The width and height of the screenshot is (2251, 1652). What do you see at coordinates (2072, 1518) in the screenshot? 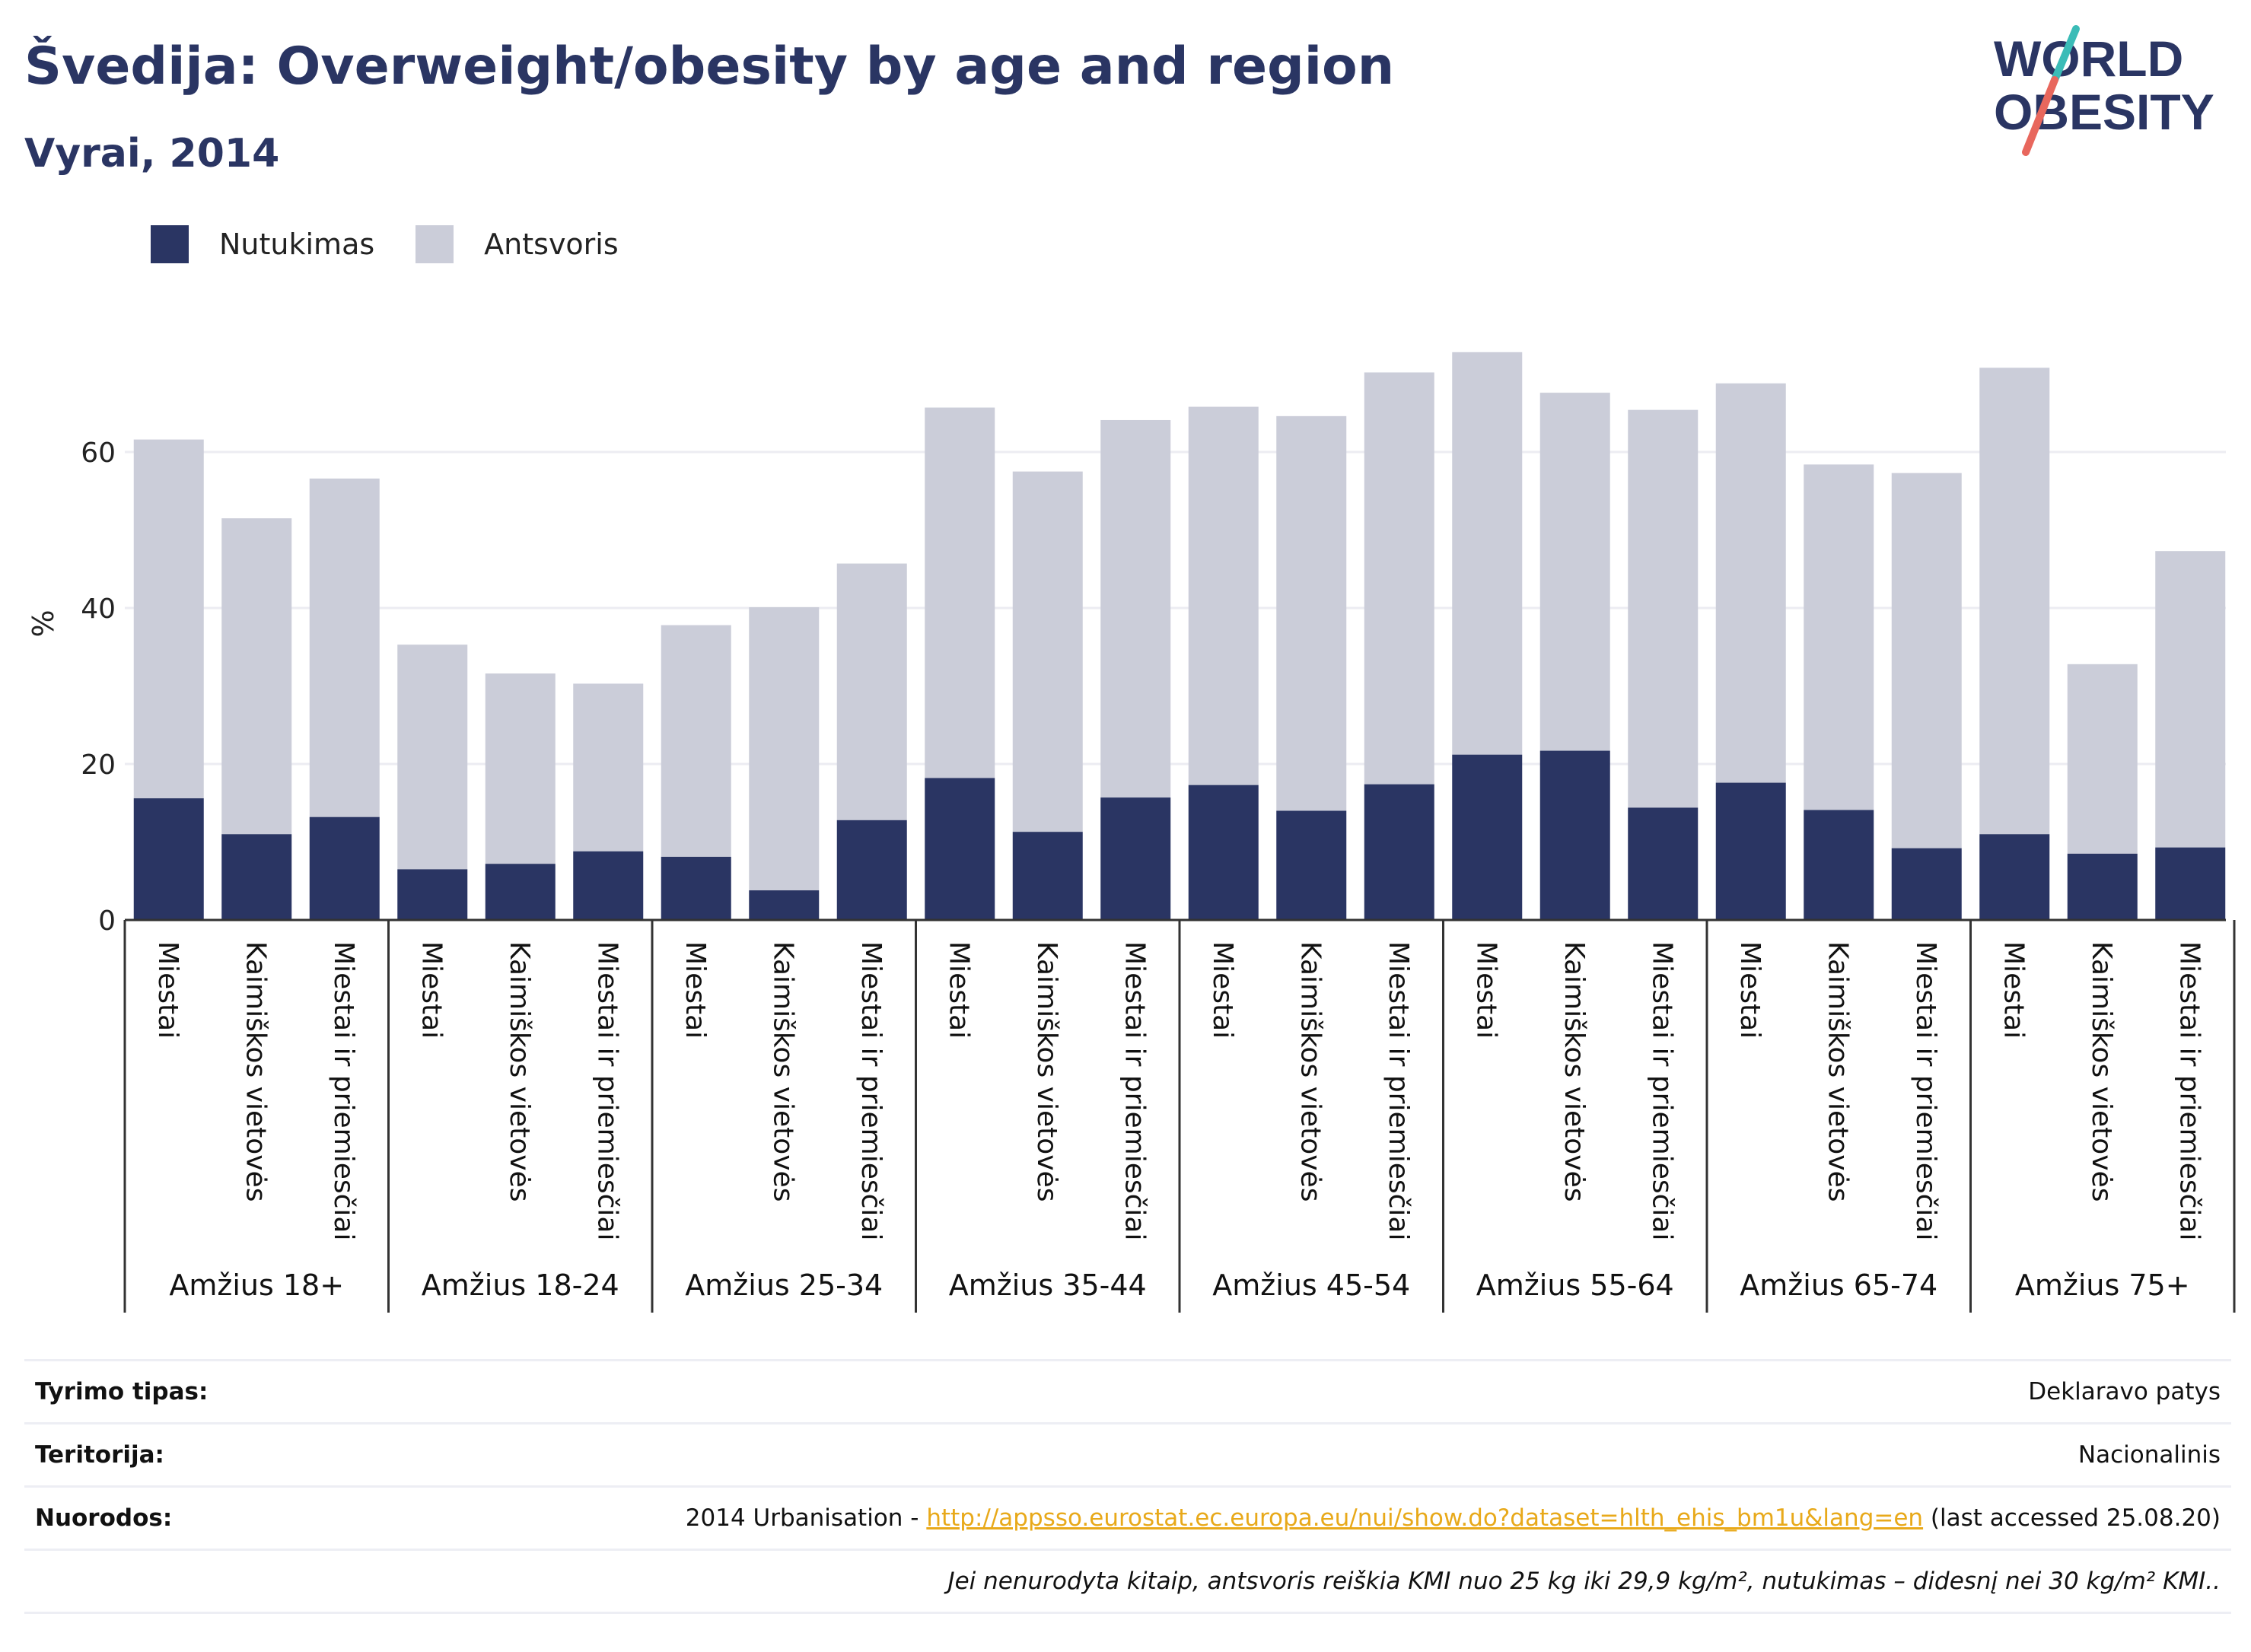
I see `reference-suffix: (last accessed 25.08.20)` at bounding box center [2072, 1518].